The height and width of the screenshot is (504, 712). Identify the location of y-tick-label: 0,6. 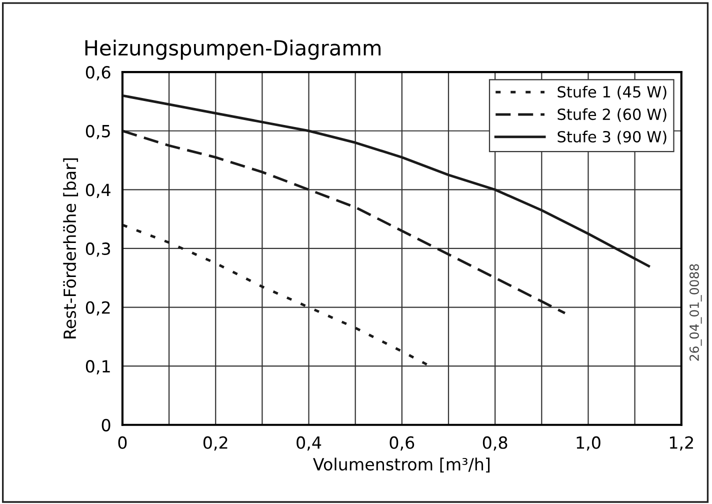
(98, 73).